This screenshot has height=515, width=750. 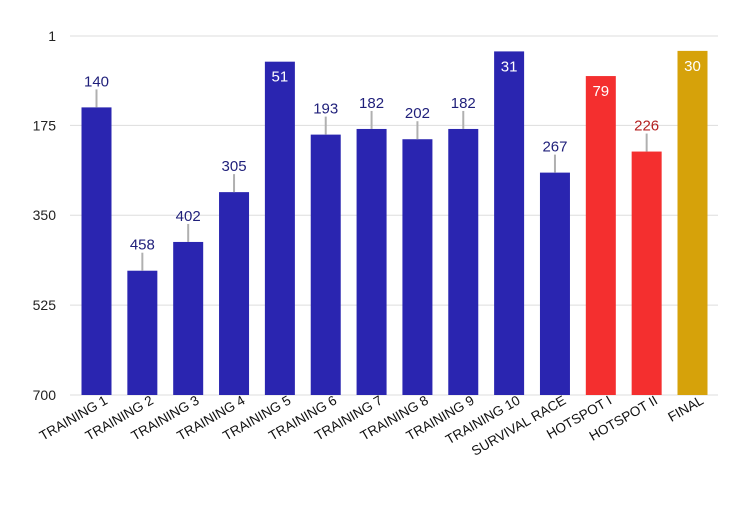 What do you see at coordinates (600, 91) in the screenshot?
I see `data-label: 79` at bounding box center [600, 91].